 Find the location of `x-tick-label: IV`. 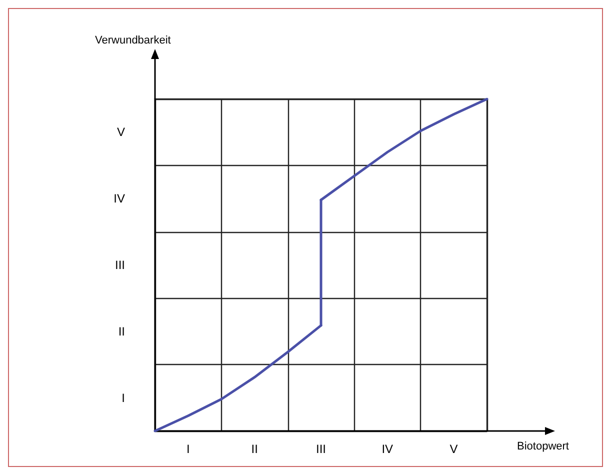

x-tick-label: IV is located at coordinates (388, 449).